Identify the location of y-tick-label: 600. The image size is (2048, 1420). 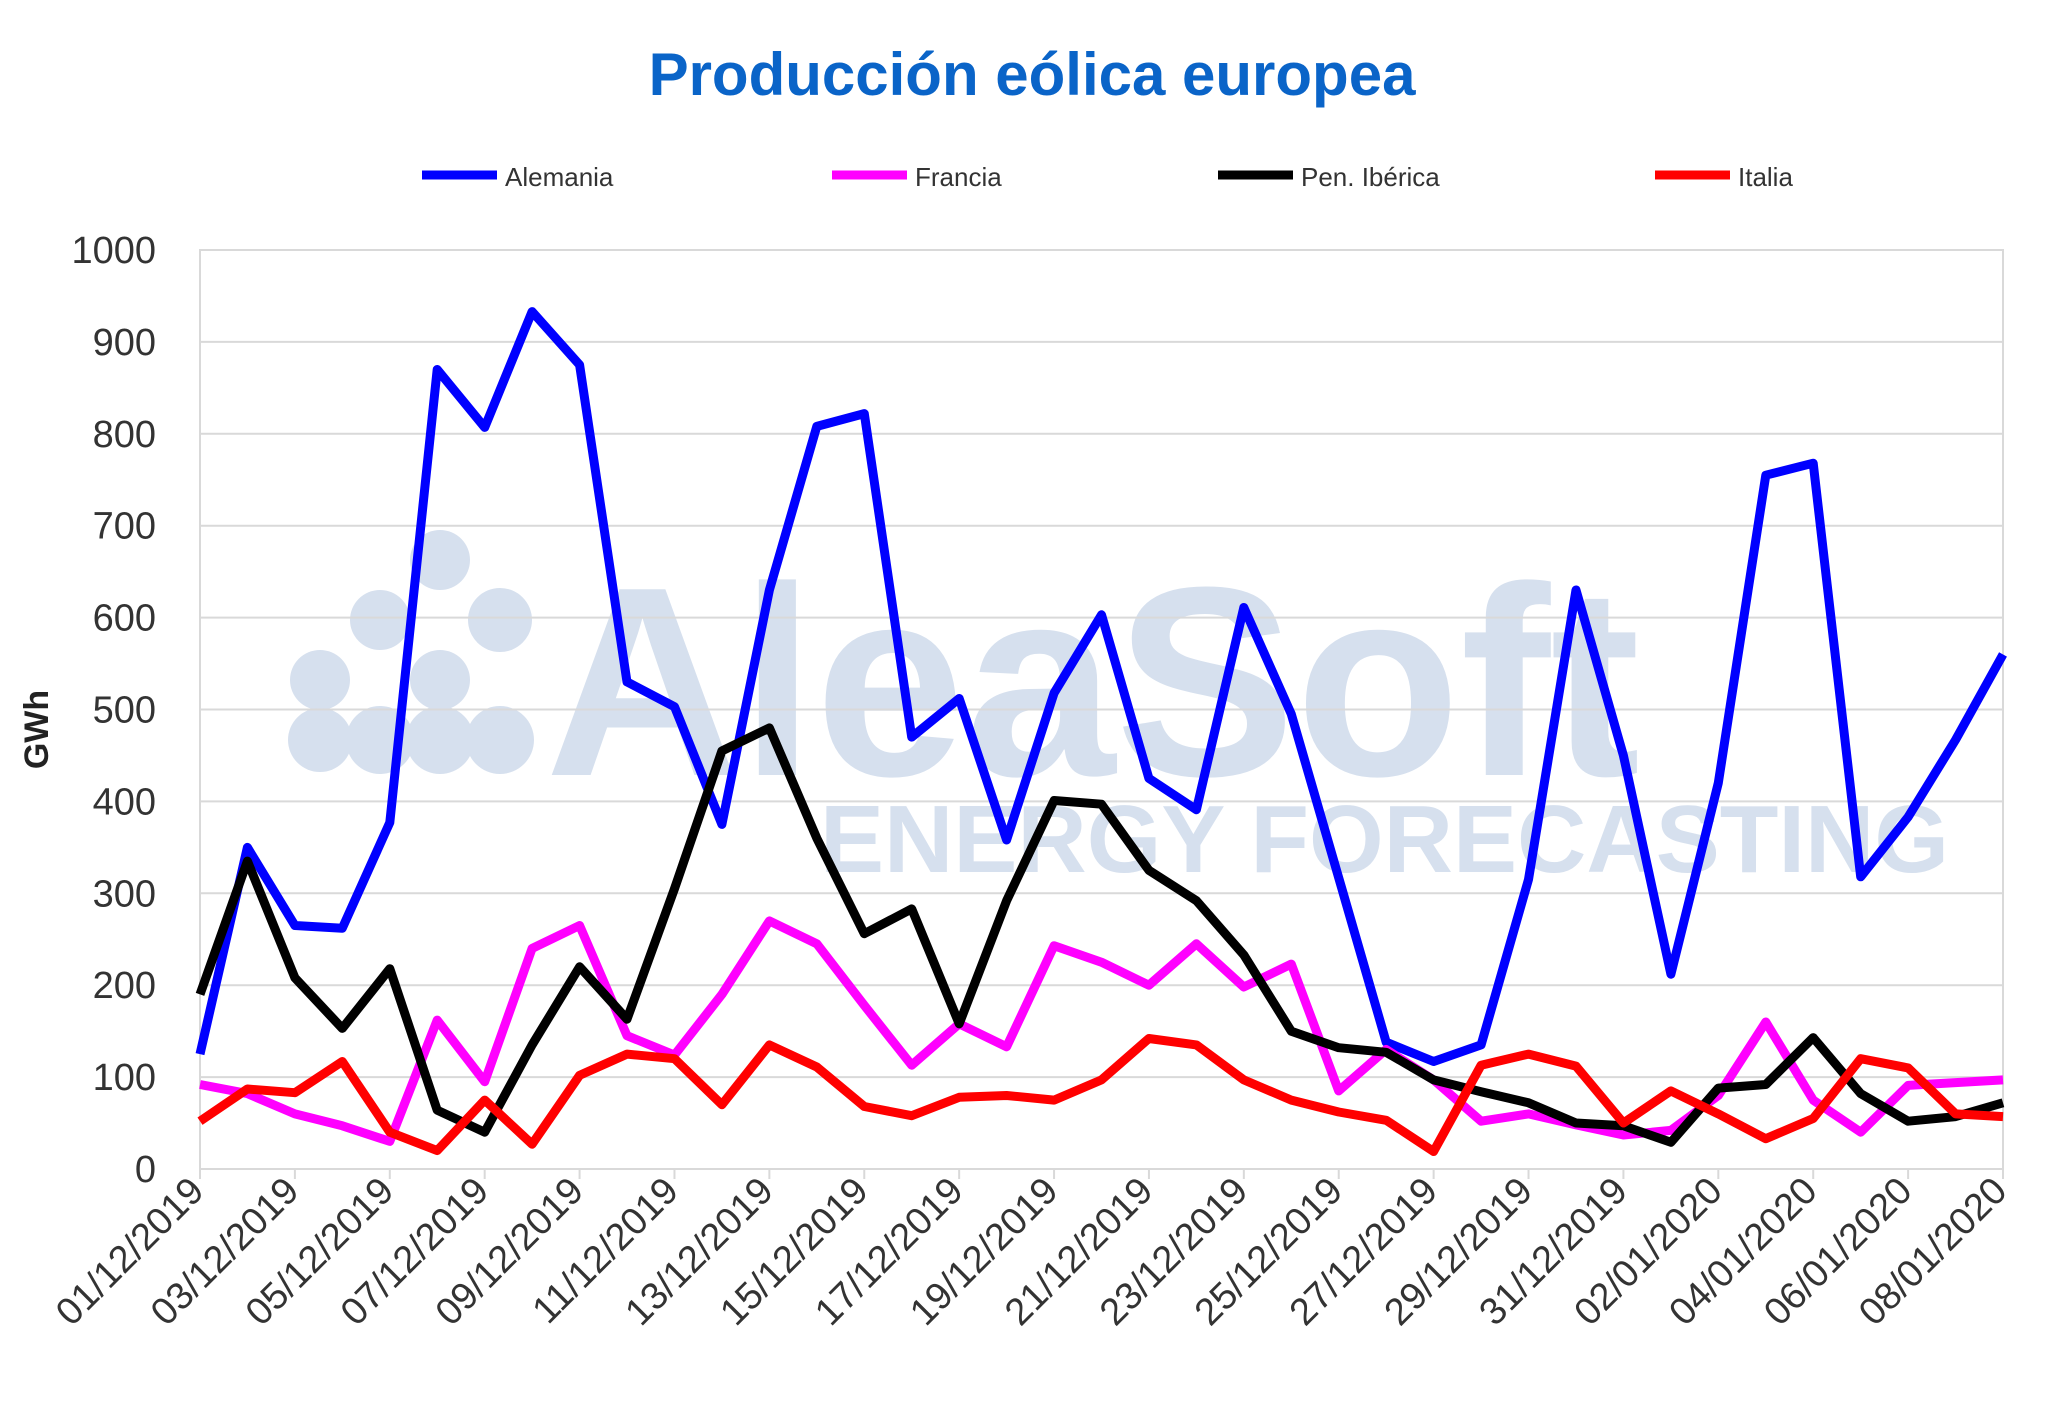
(124, 619).